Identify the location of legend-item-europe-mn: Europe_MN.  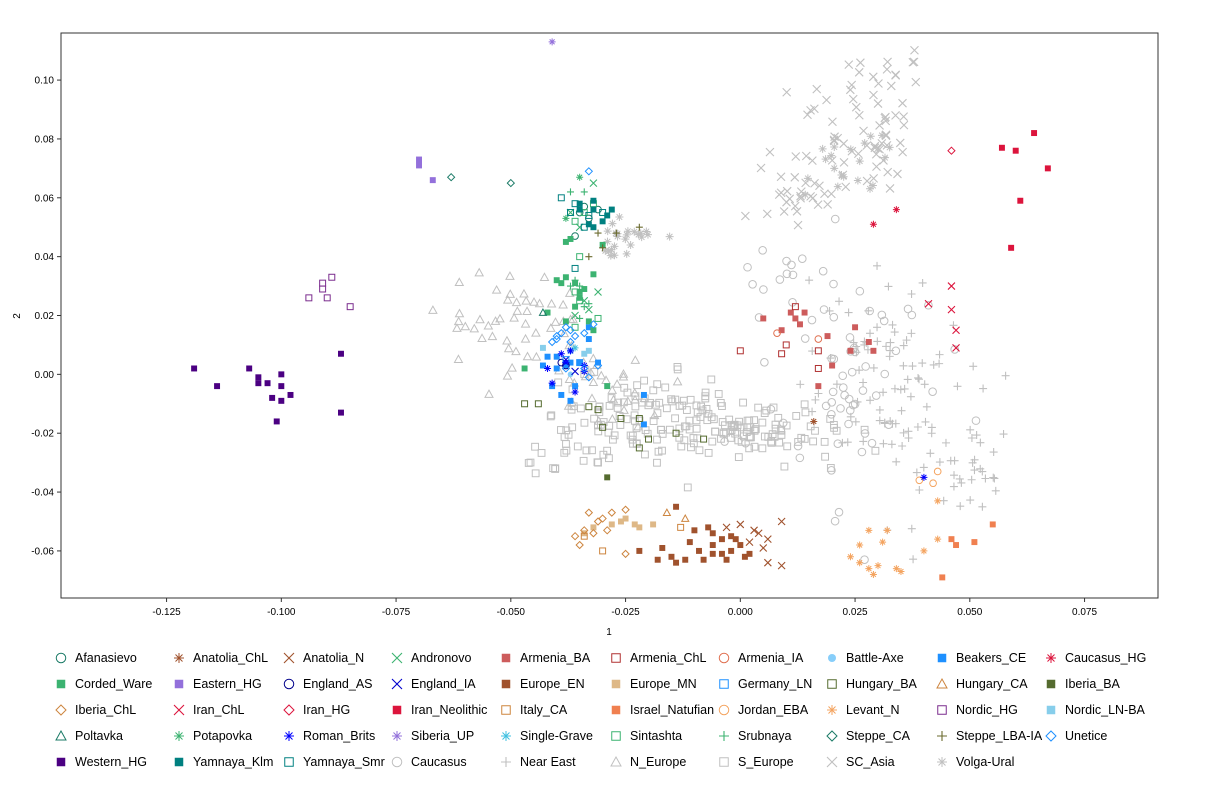
(653, 684).